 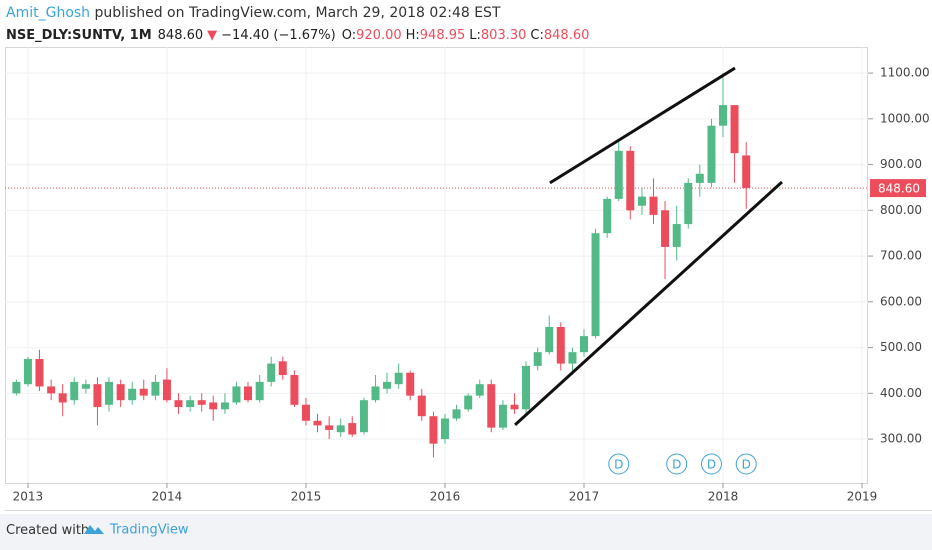 What do you see at coordinates (901, 210) in the screenshot?
I see `y-tick-label: 800.00` at bounding box center [901, 210].